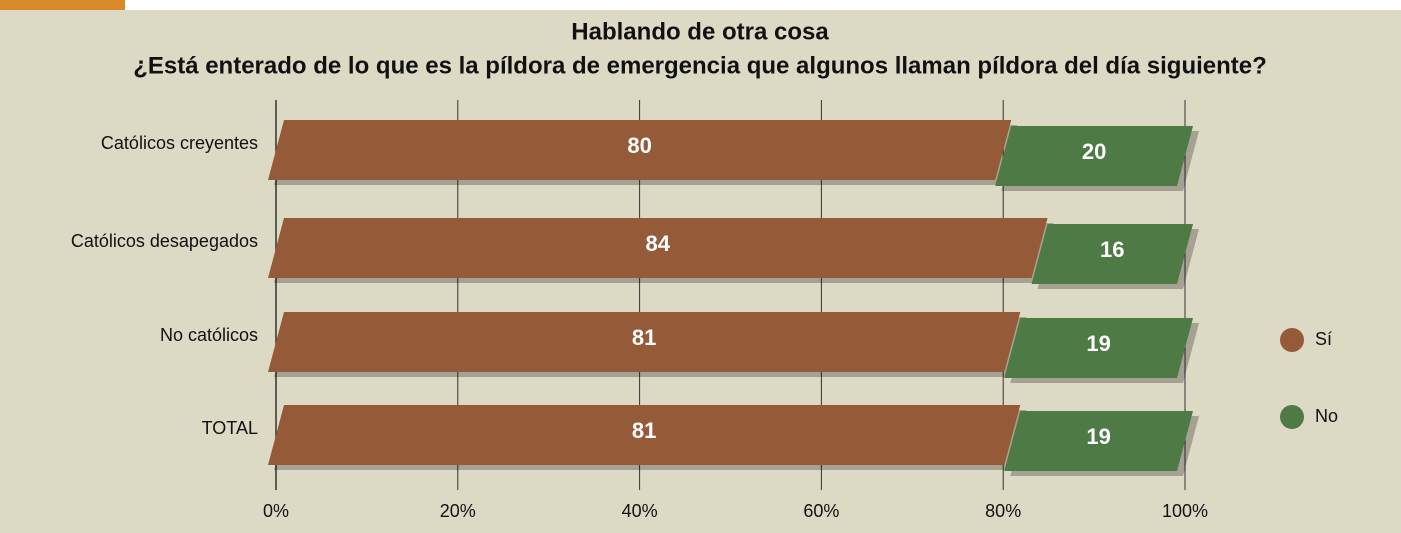 This screenshot has height=533, width=1401. I want to click on chart-title: Hablando de otra cosa, so click(700, 31).